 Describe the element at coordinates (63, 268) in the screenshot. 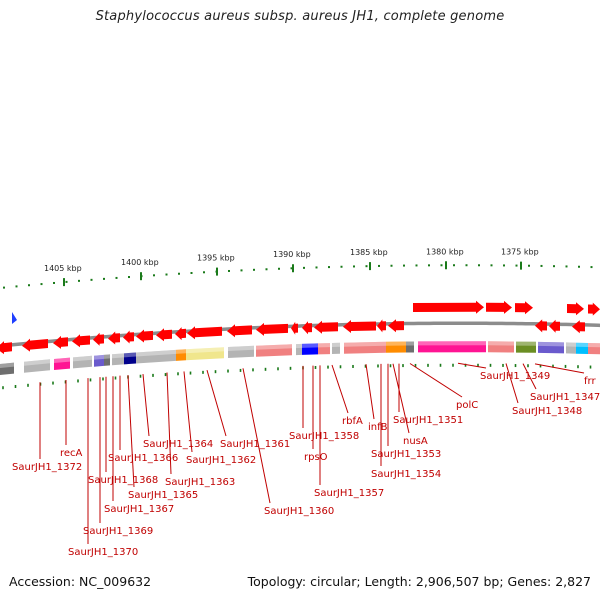

I see `scale-label: 1405 kbp` at that location.